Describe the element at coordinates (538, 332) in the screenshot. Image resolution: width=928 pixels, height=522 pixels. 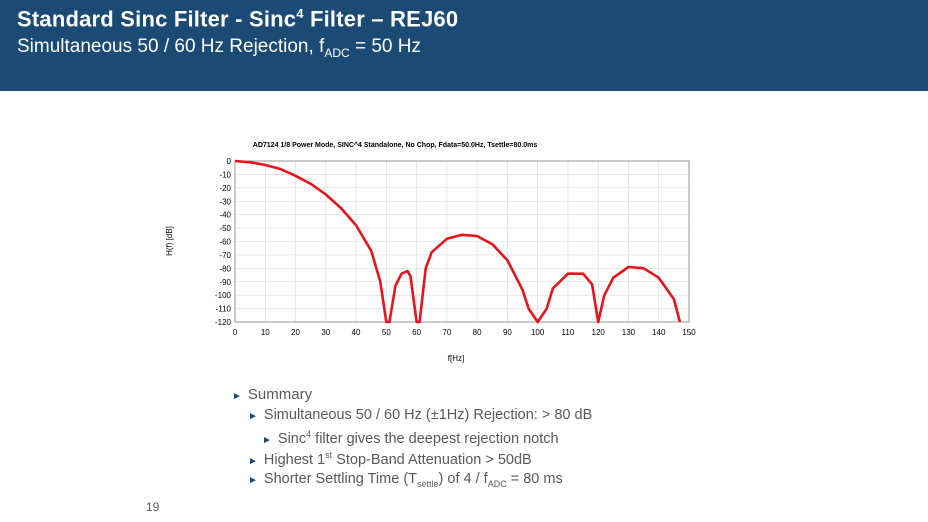
I see `x-tick-label: 100` at that location.